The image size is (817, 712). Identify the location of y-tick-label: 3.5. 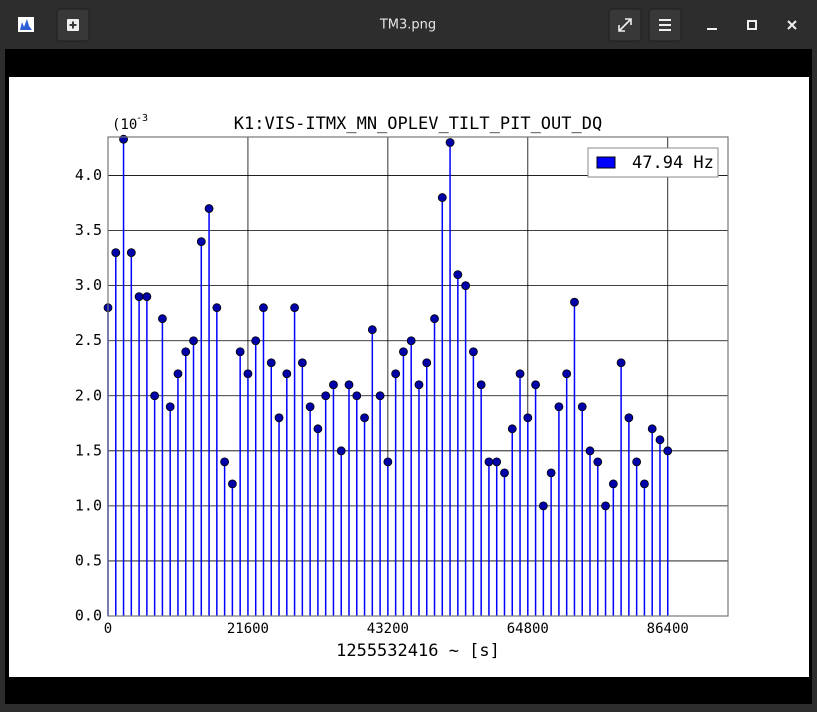
(88, 230).